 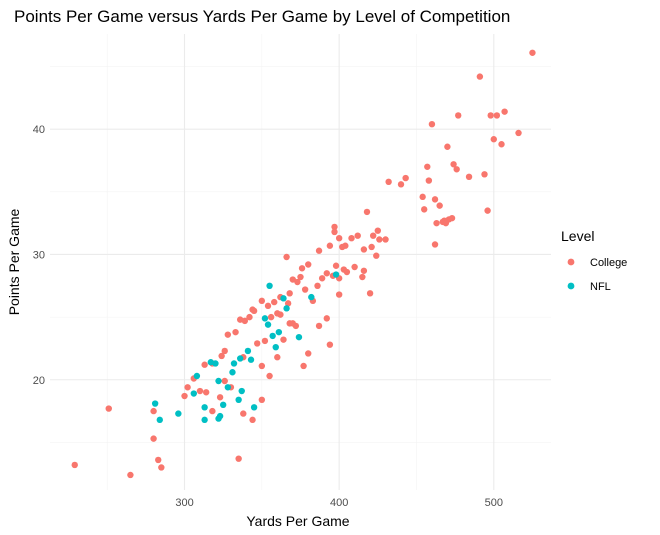 I want to click on y-axis-title: Points Per Game, so click(x=14, y=261).